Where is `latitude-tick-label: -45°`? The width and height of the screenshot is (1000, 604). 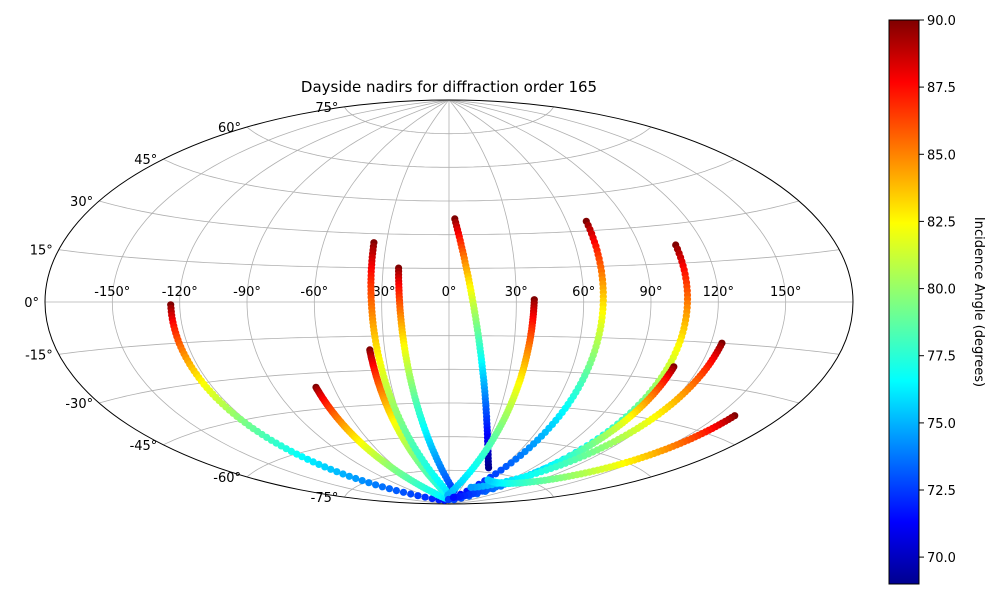
latitude-tick-label: -45° is located at coordinates (144, 446).